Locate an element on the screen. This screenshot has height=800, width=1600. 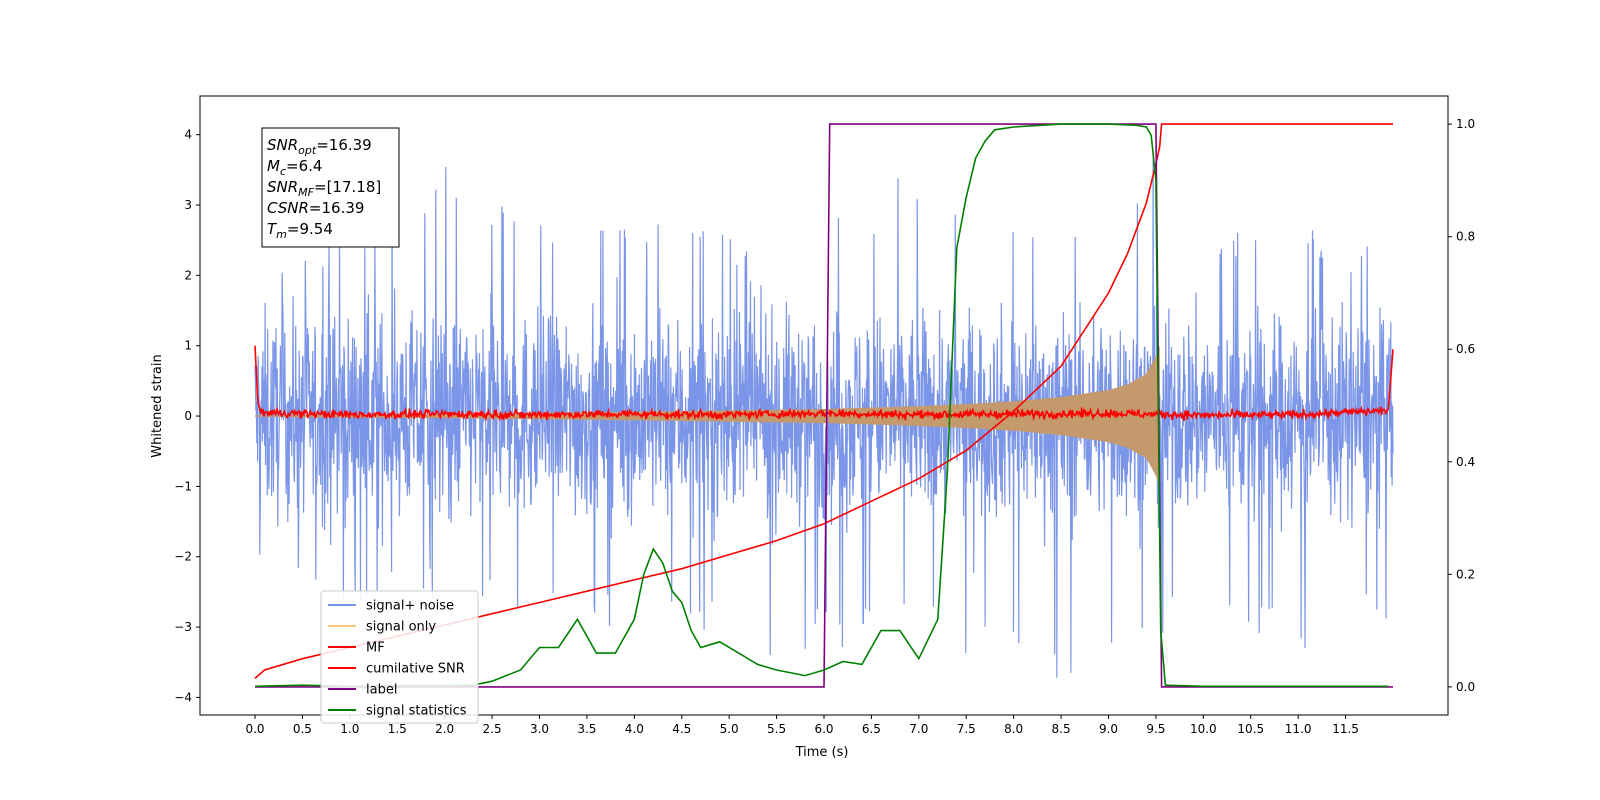
y-tick-label: −1 is located at coordinates (183, 486).